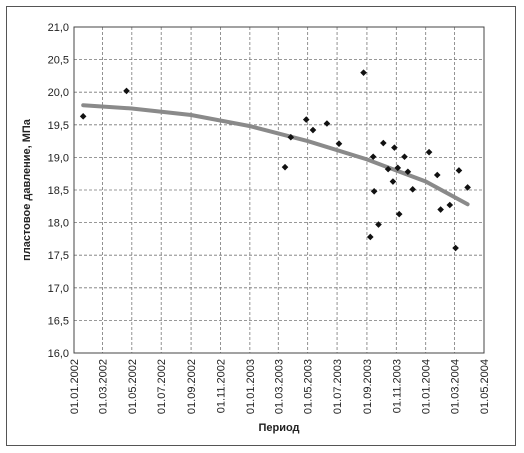 This screenshot has height=453, width=524. Describe the element at coordinates (58, 61) in the screenshot. I see `y-tick-label: 20,5` at that location.